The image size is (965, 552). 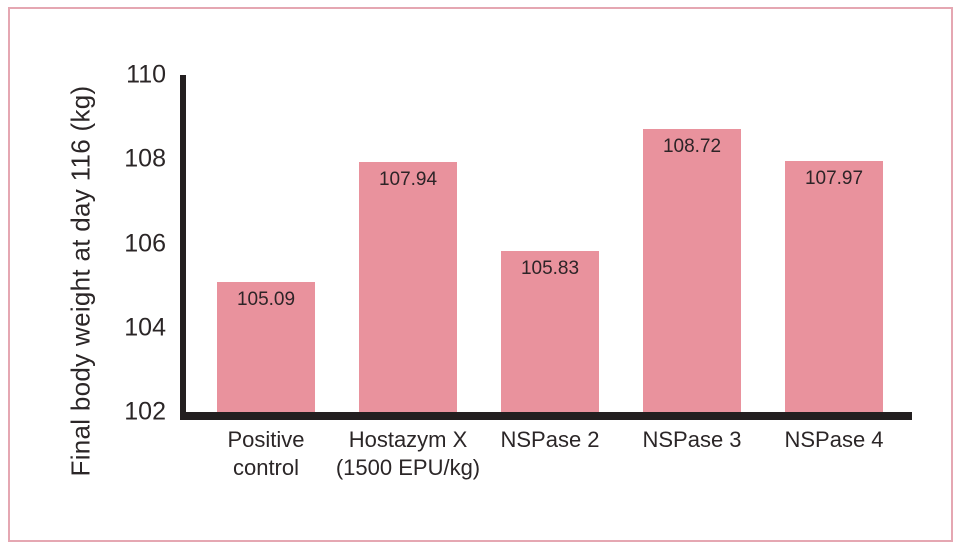 What do you see at coordinates (692, 270) in the screenshot?
I see `bar: 108.72` at bounding box center [692, 270].